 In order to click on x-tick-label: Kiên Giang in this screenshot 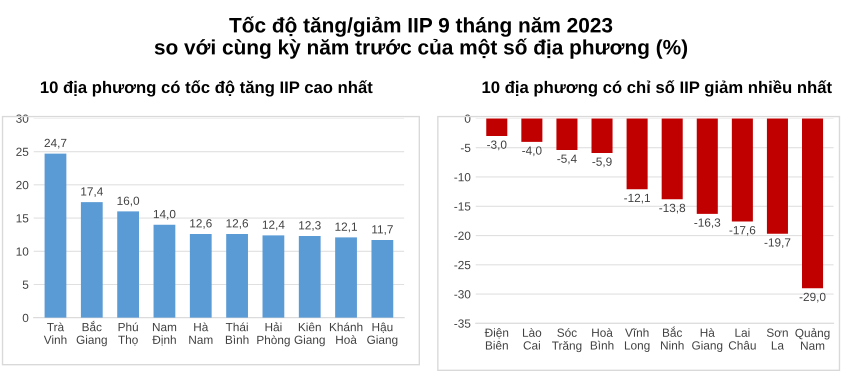, I will do `click(309, 334)`.